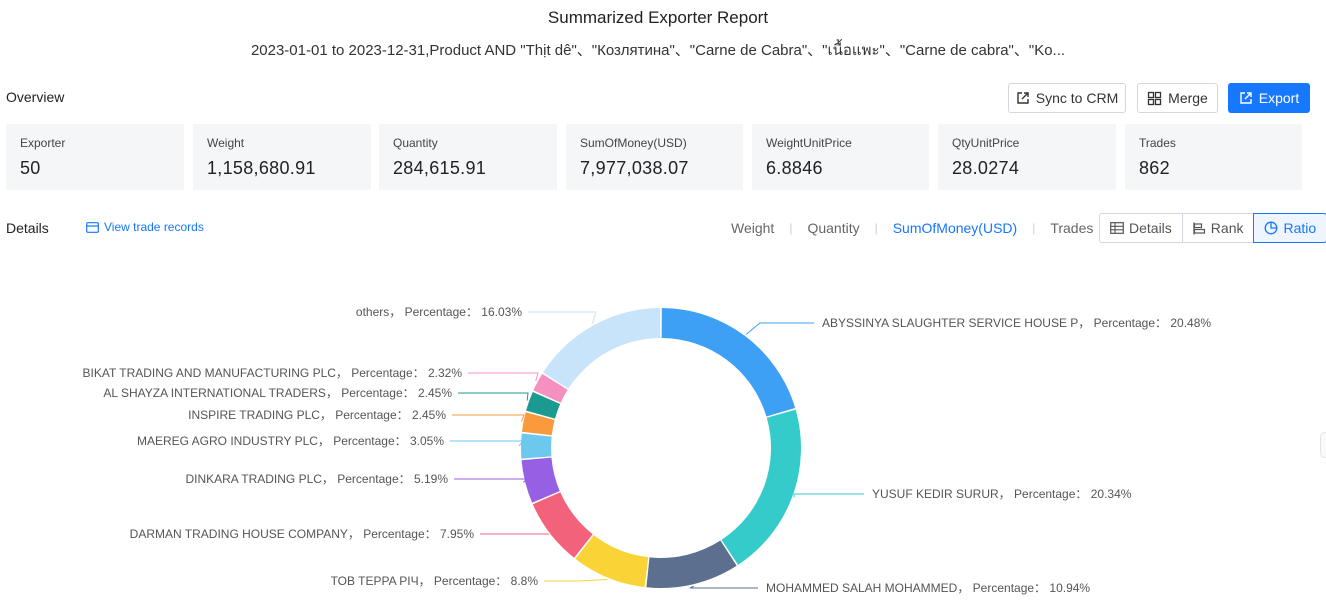 The height and width of the screenshot is (610, 1326). What do you see at coordinates (226, 143) in the screenshot?
I see `card-label: Weight` at bounding box center [226, 143].